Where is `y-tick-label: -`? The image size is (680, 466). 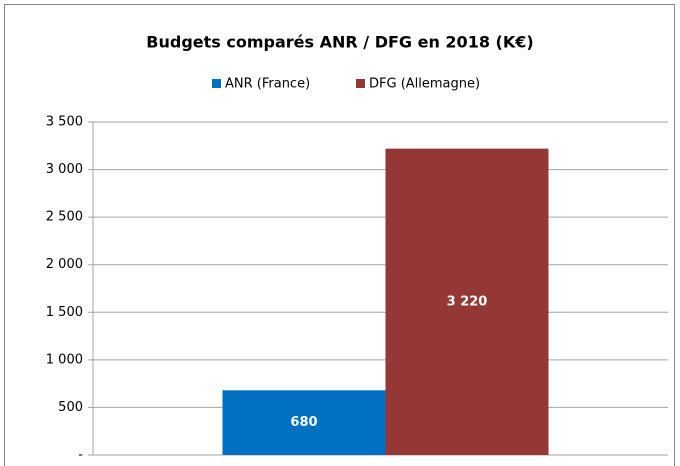
y-tick-label: - is located at coordinates (80, 455).